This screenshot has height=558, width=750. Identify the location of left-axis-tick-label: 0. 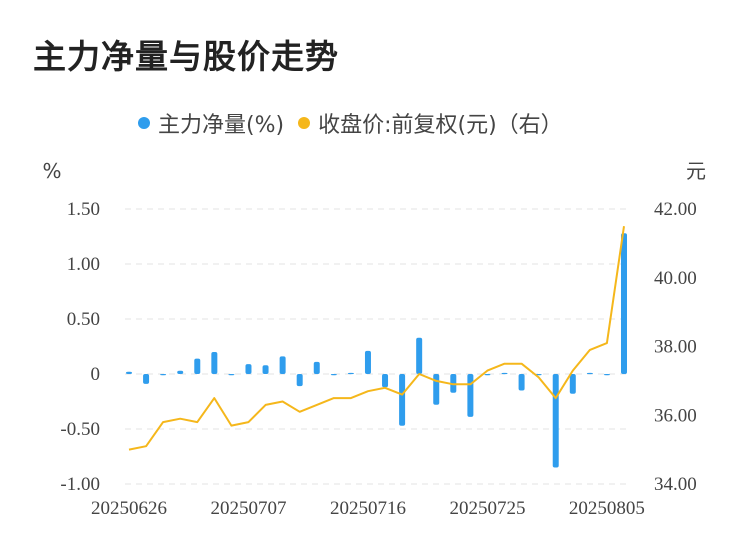
(96, 374).